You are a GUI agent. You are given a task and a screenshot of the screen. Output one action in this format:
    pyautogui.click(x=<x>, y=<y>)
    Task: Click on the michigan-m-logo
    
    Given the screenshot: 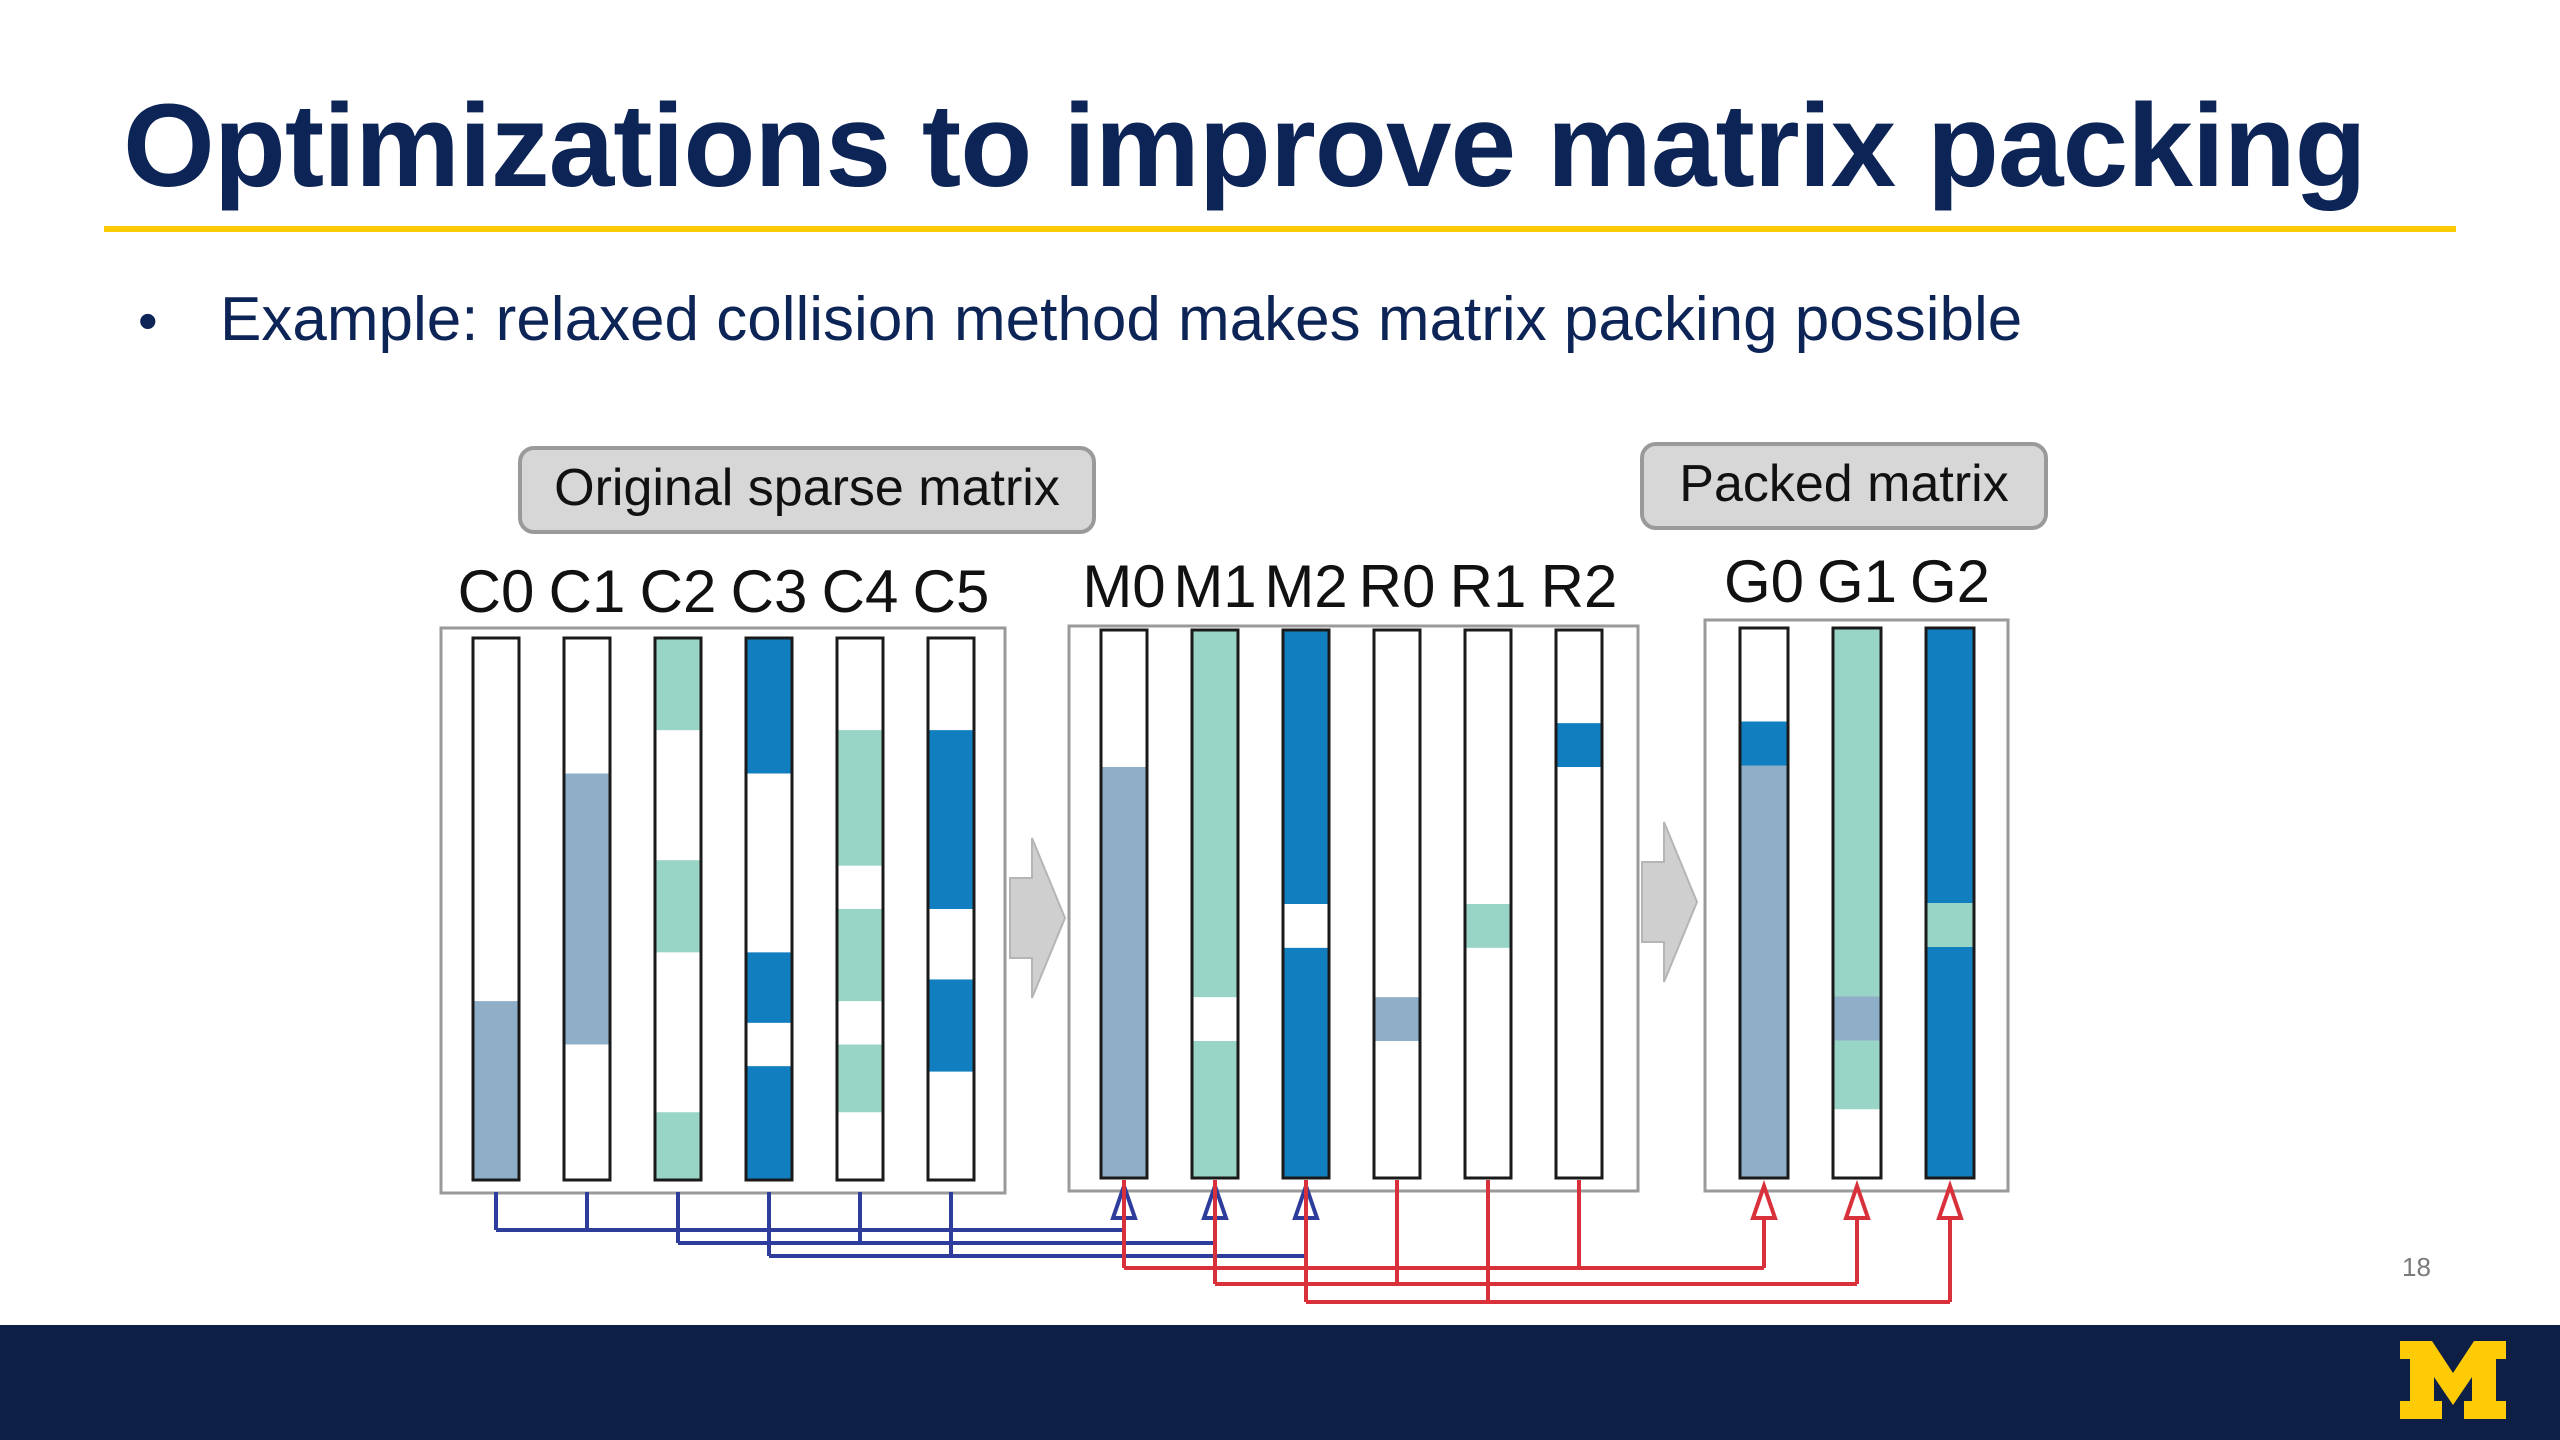 What is the action you would take?
    pyautogui.click(x=2453, y=1380)
    